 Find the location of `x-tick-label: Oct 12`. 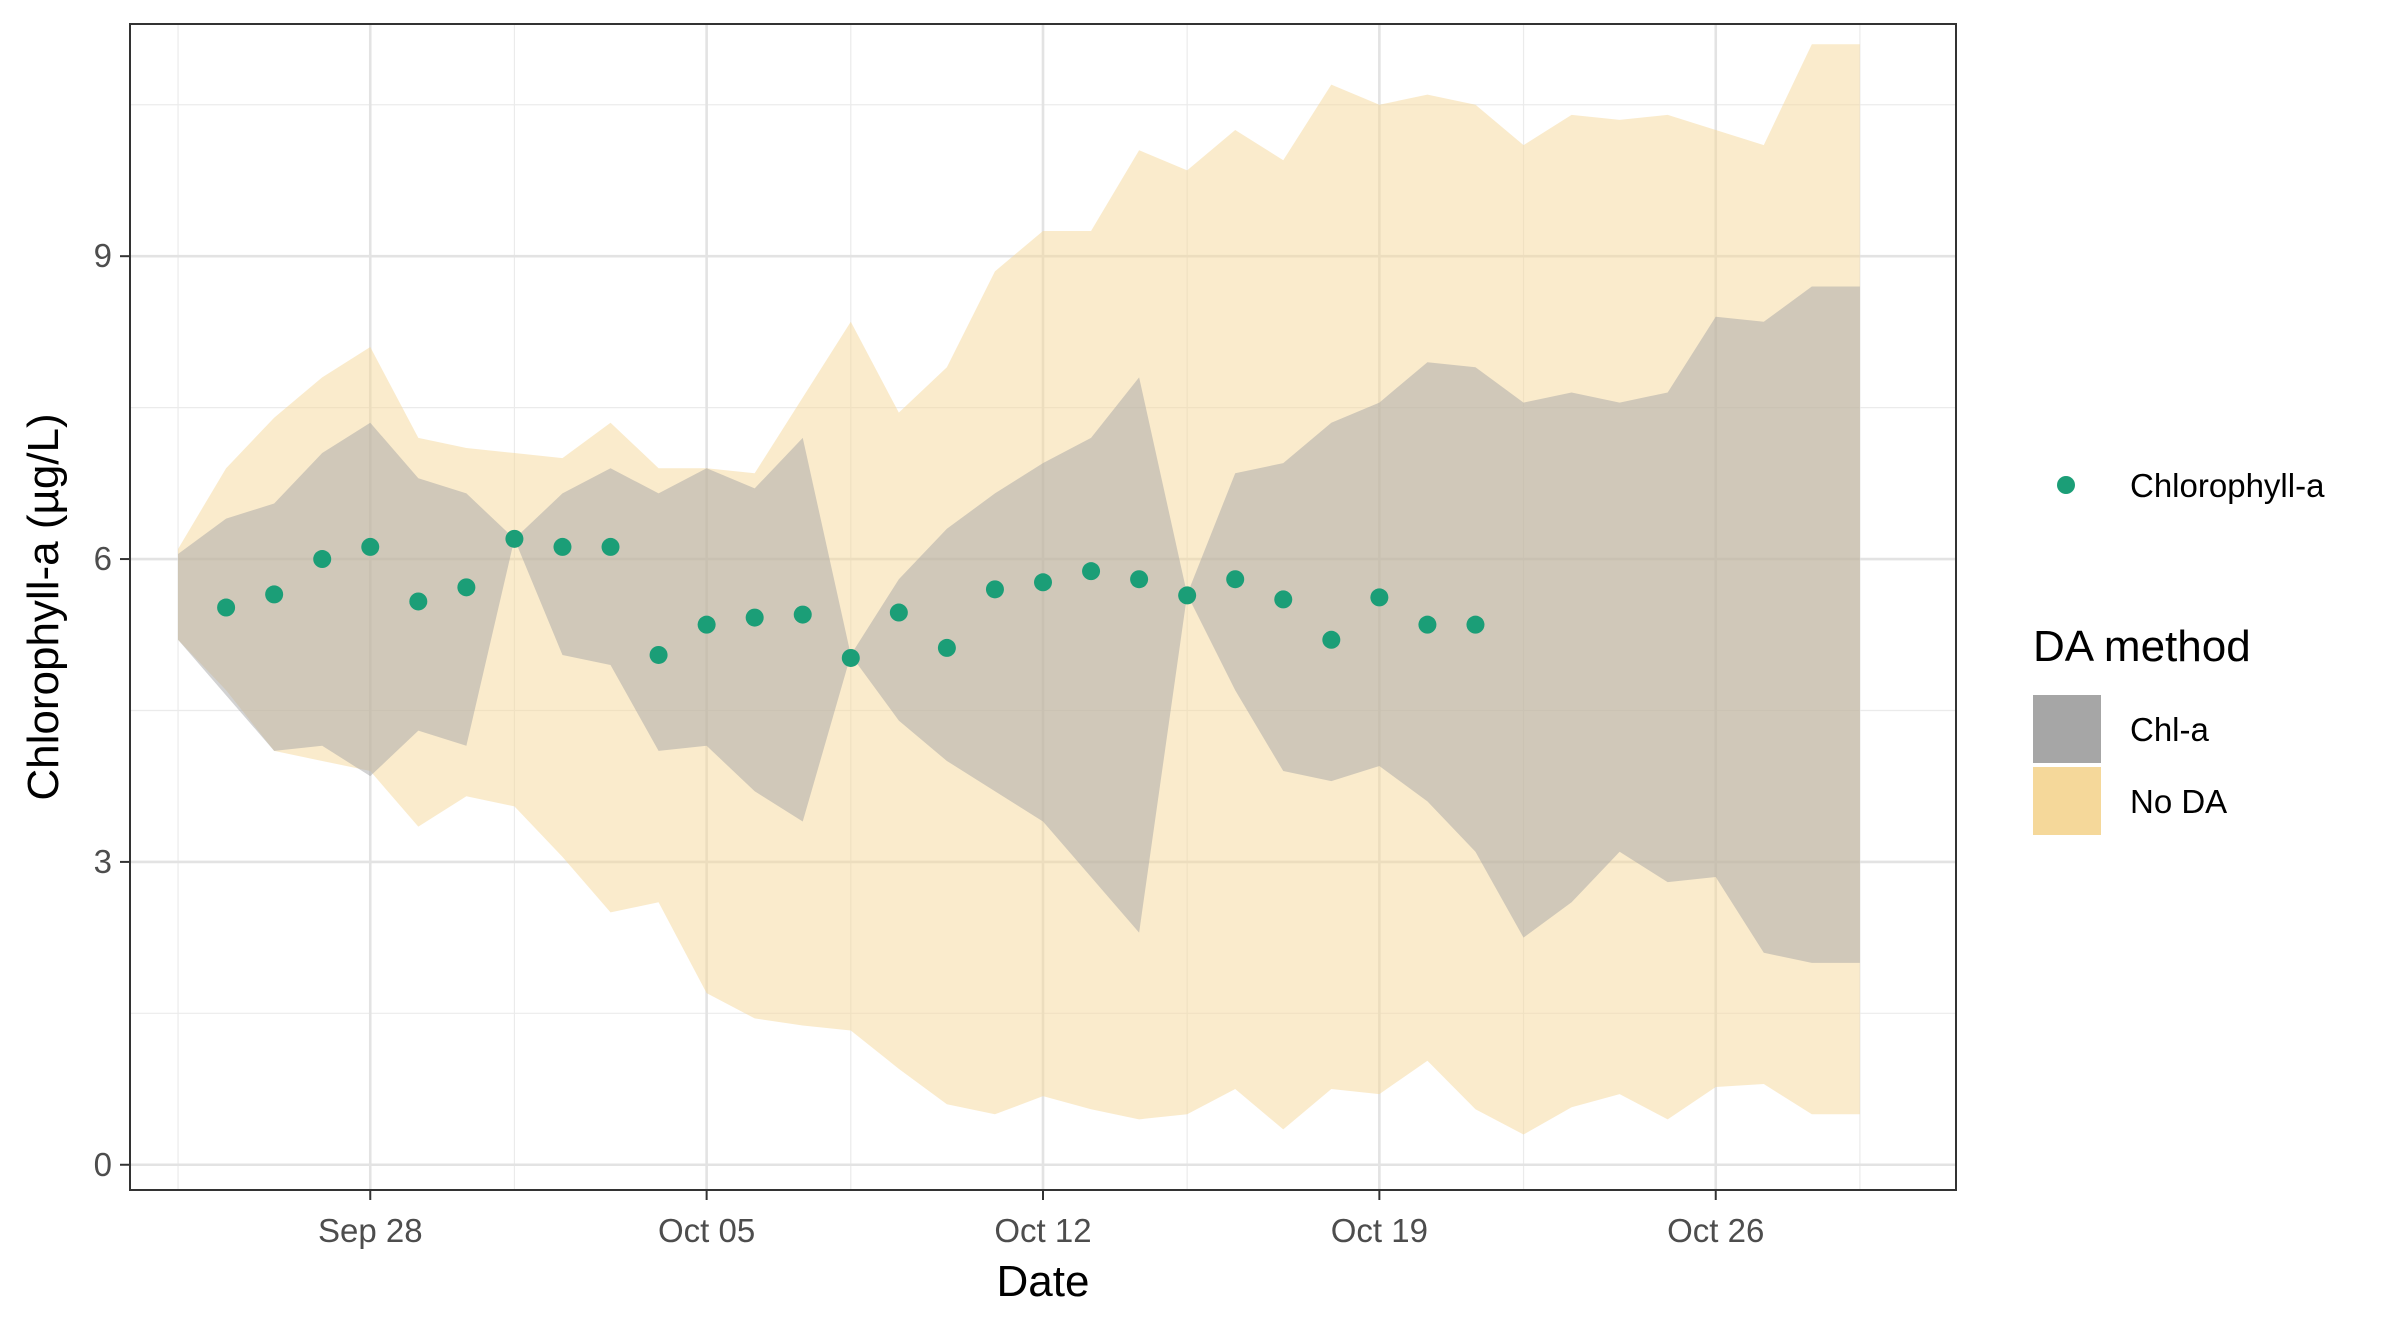

x-tick-label: Oct 12 is located at coordinates (1042, 1230).